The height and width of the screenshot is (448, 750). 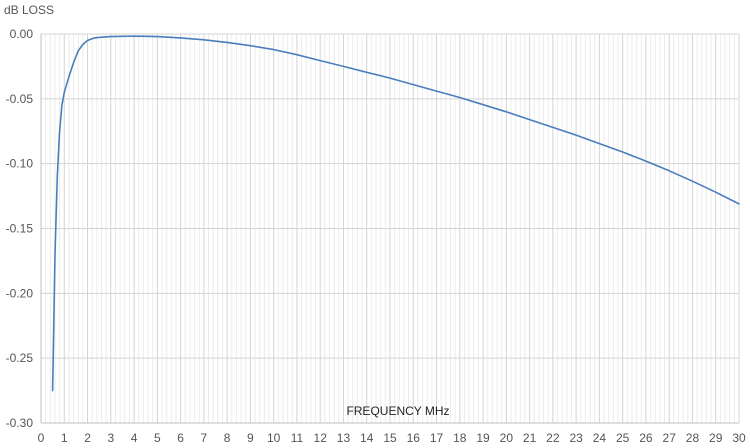 I want to click on x-tick-label: 6, so click(x=180, y=438).